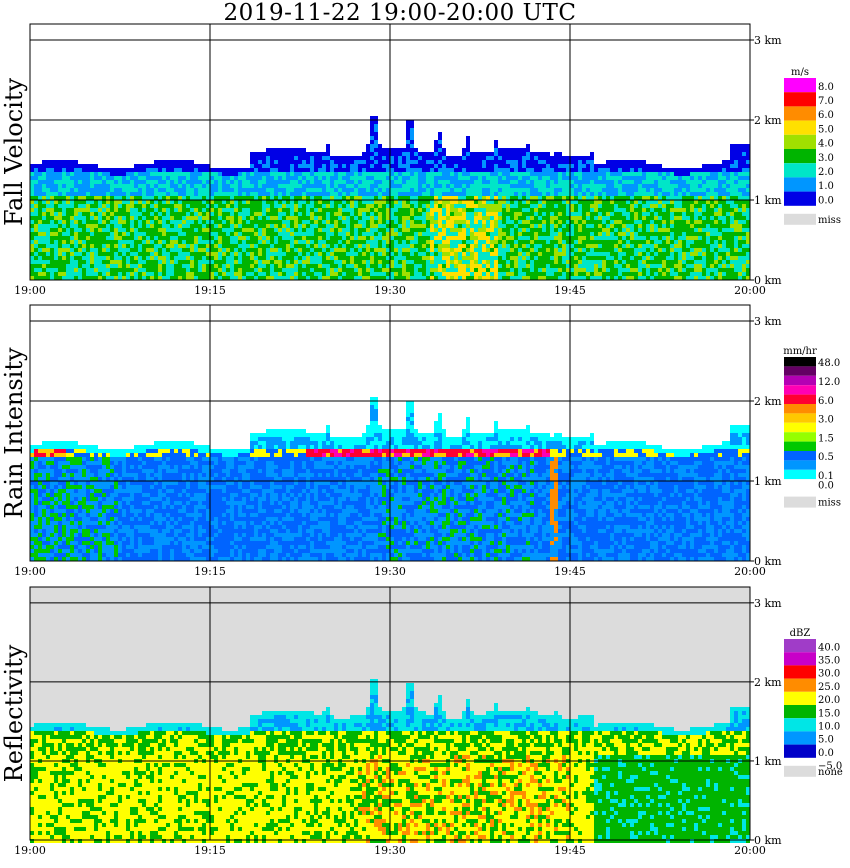 This screenshot has height=868, width=850. What do you see at coordinates (812, 152) in the screenshot?
I see `colorbar: 8.0 7.0 6.0 5.0 4.0 3.0 2.0 1.0 0.0 miss` at bounding box center [812, 152].